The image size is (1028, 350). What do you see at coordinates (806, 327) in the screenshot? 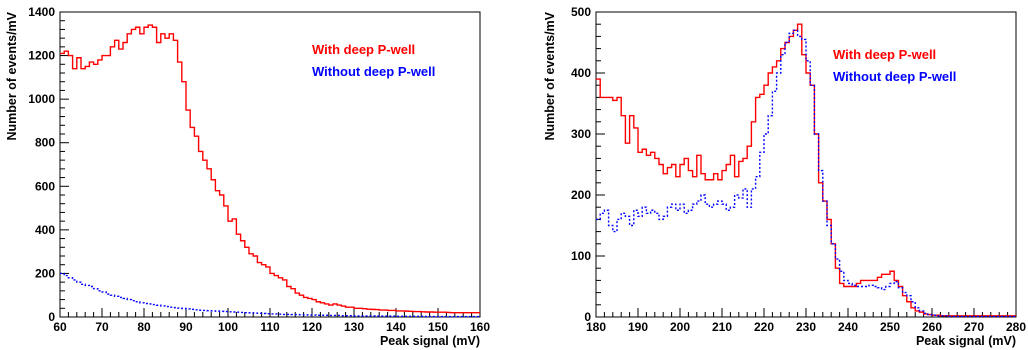
I see `x-tick-label: 230` at bounding box center [806, 327].